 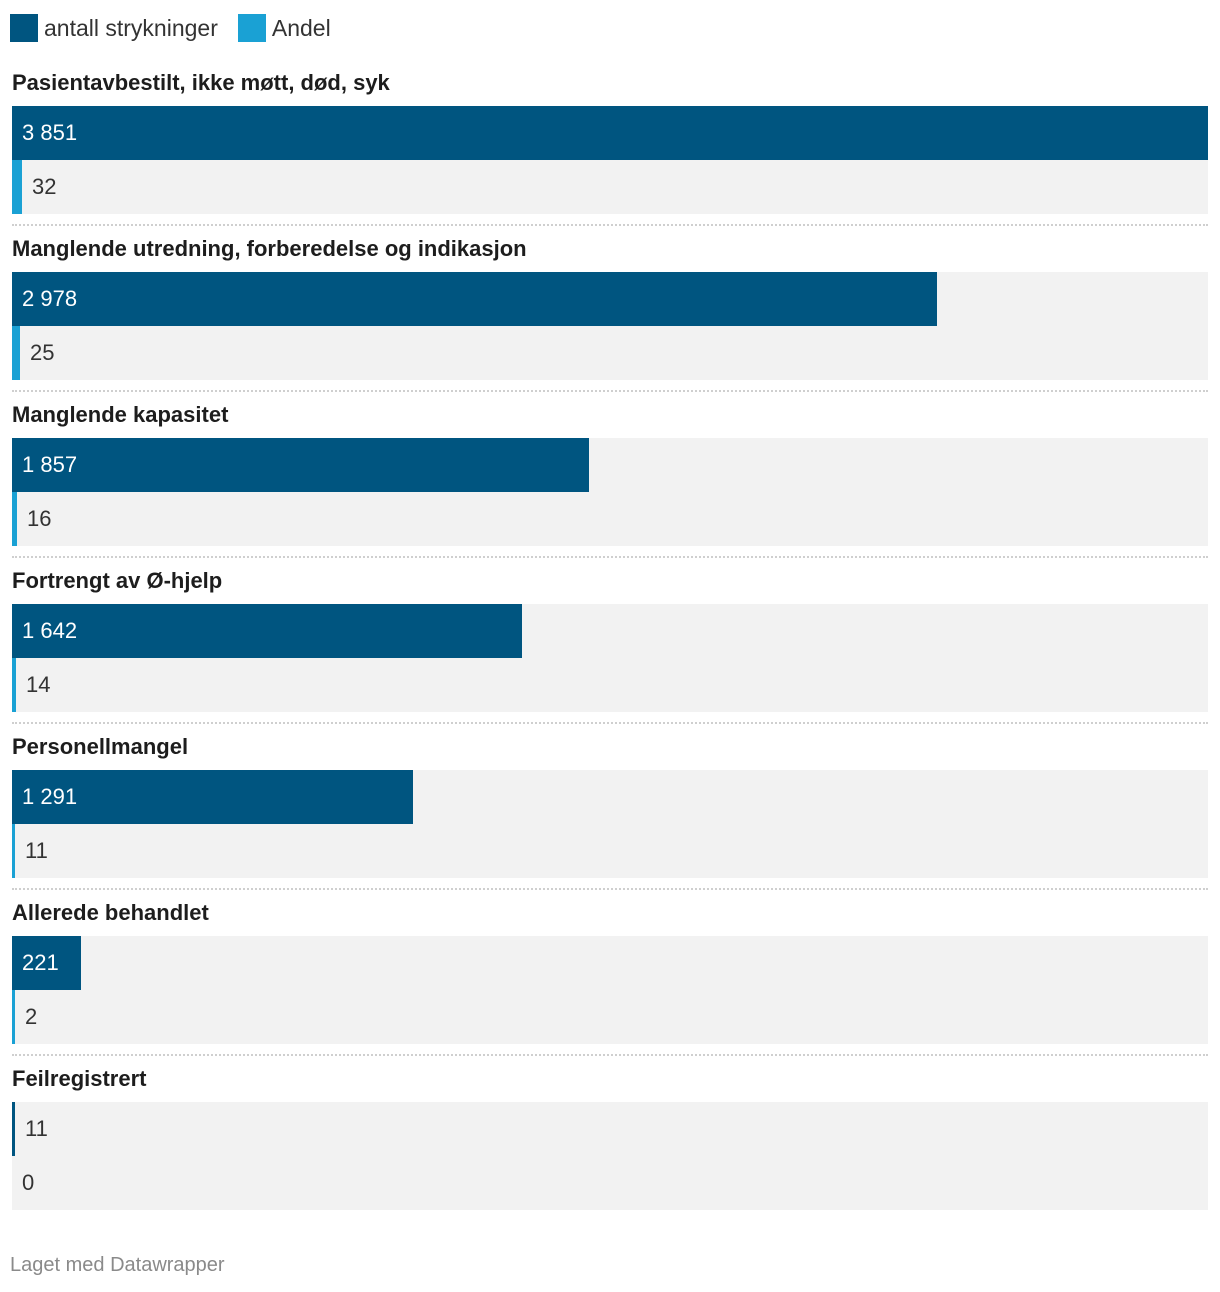 I want to click on bar-track: 0, so click(x=610, y=1183).